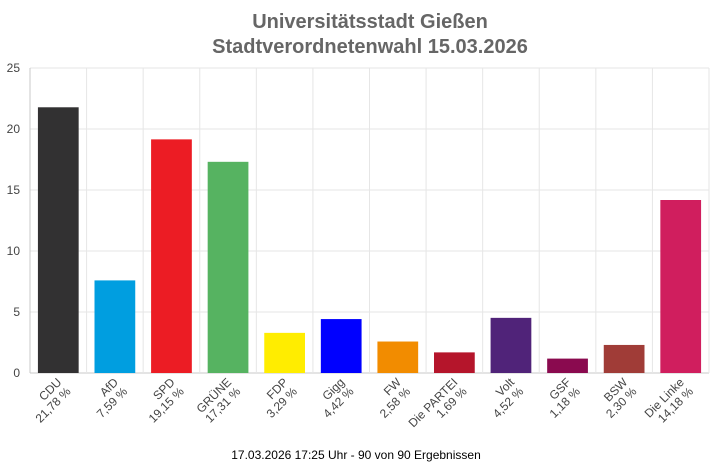  What do you see at coordinates (16, 312) in the screenshot?
I see `y-tick-label: 5` at bounding box center [16, 312].